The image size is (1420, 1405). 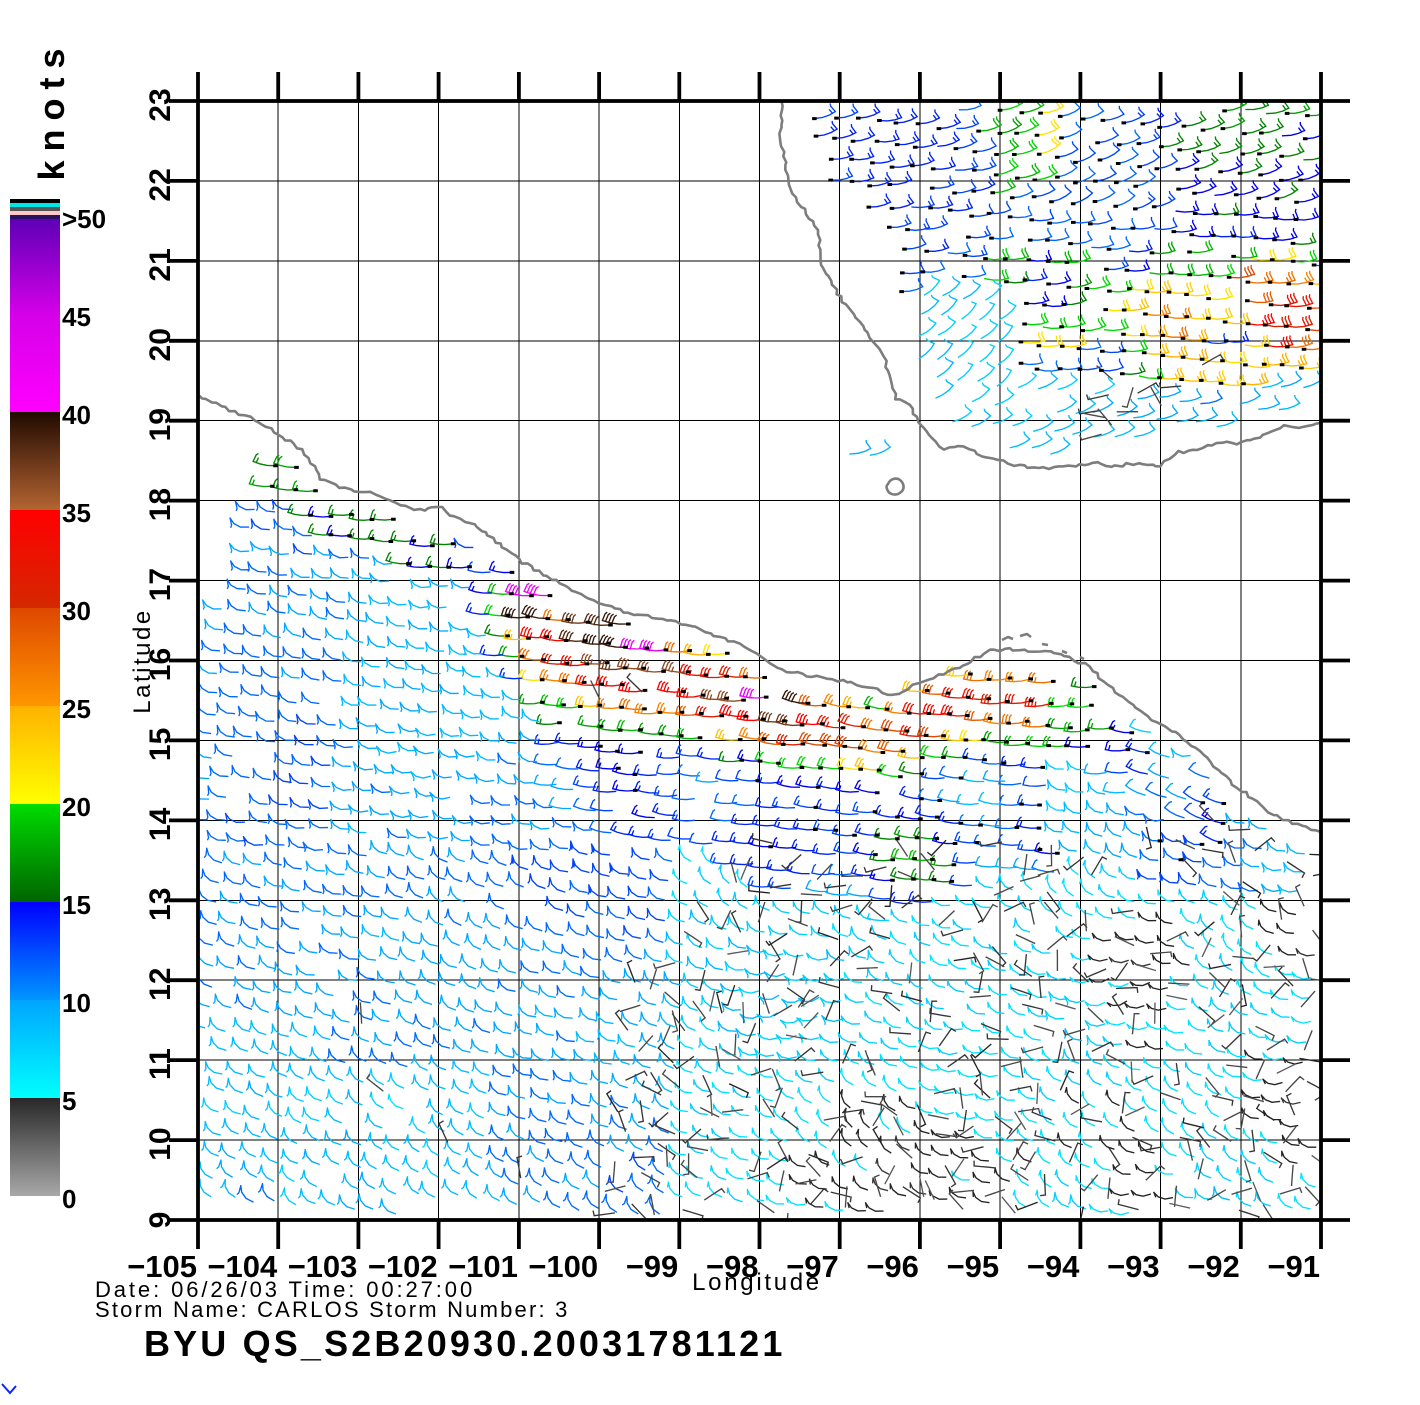 I want to click on svg-text: 21, so click(x=160, y=264).